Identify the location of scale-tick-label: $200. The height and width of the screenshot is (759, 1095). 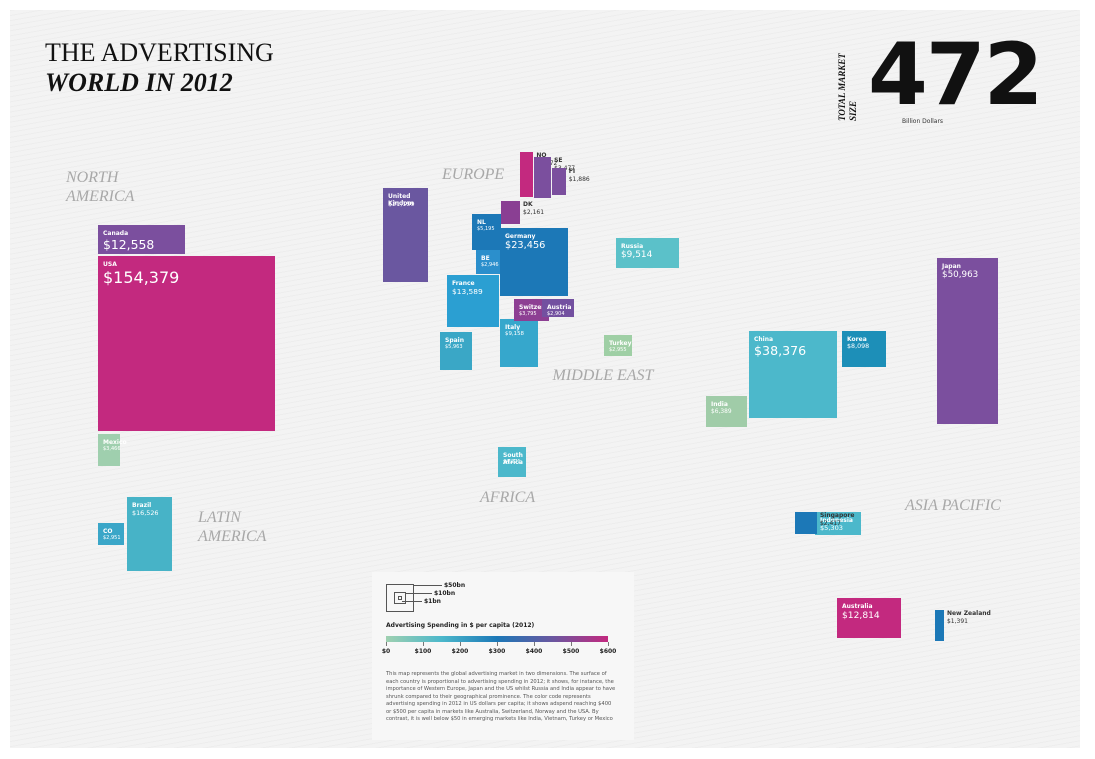
(460, 651).